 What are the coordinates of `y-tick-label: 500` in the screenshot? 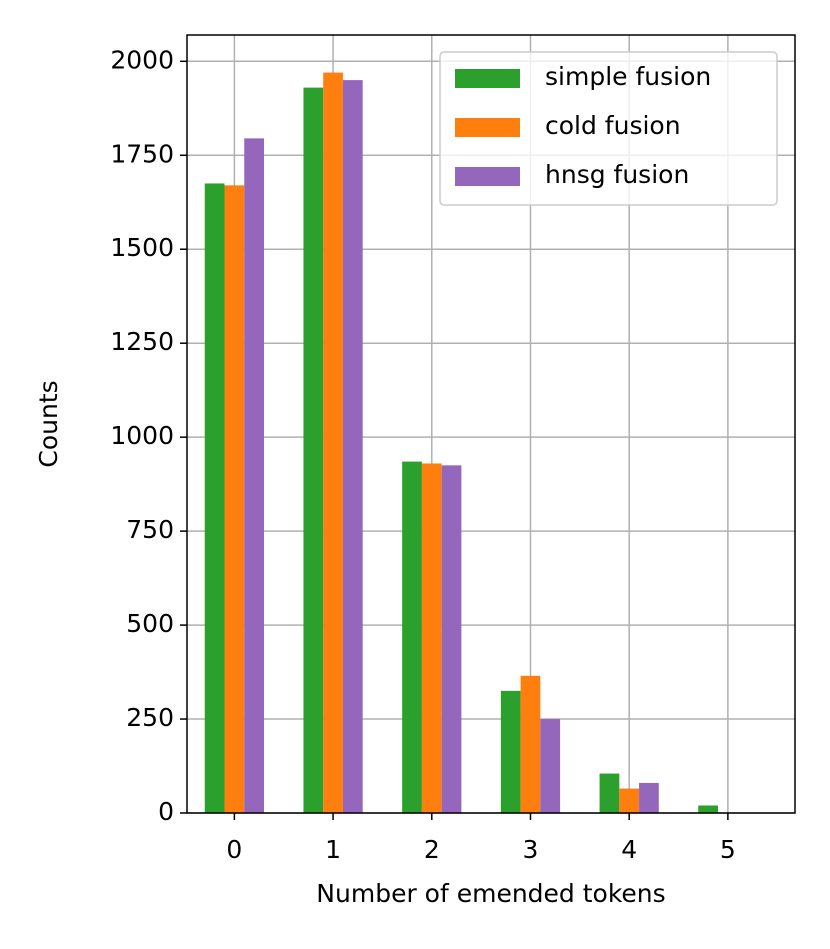 It's located at (150, 623).